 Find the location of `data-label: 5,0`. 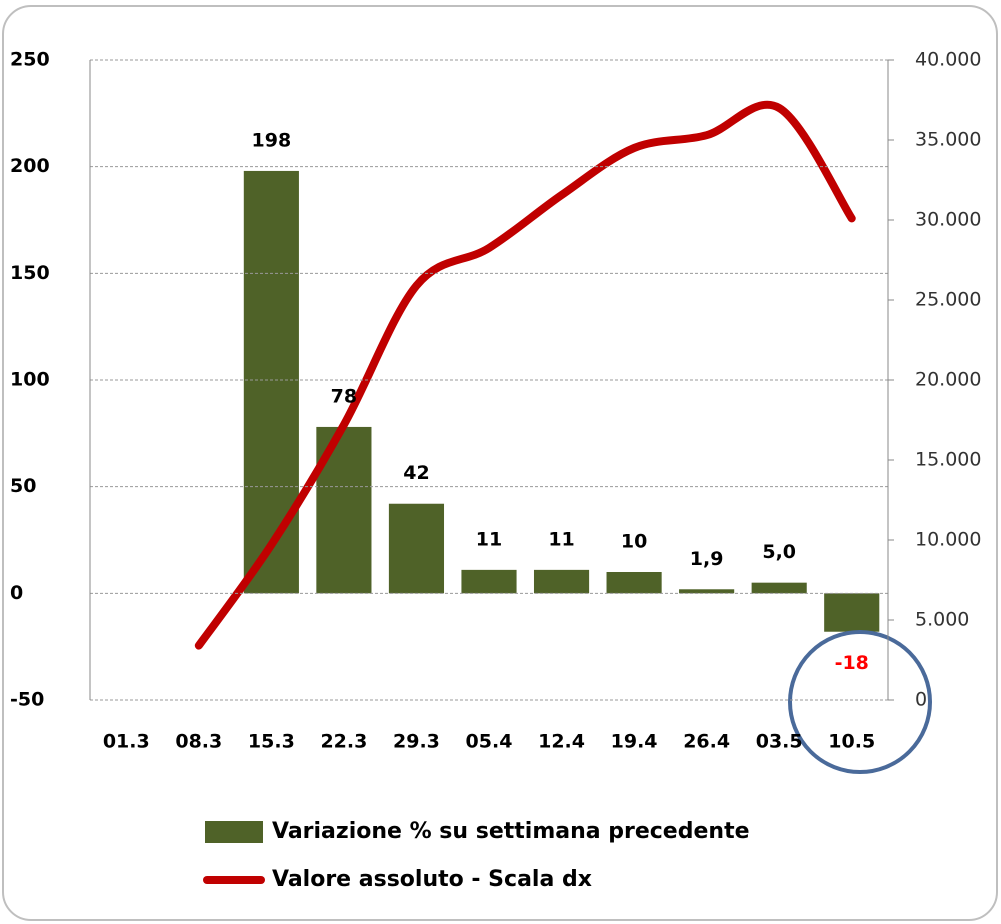

data-label: 5,0 is located at coordinates (779, 552).